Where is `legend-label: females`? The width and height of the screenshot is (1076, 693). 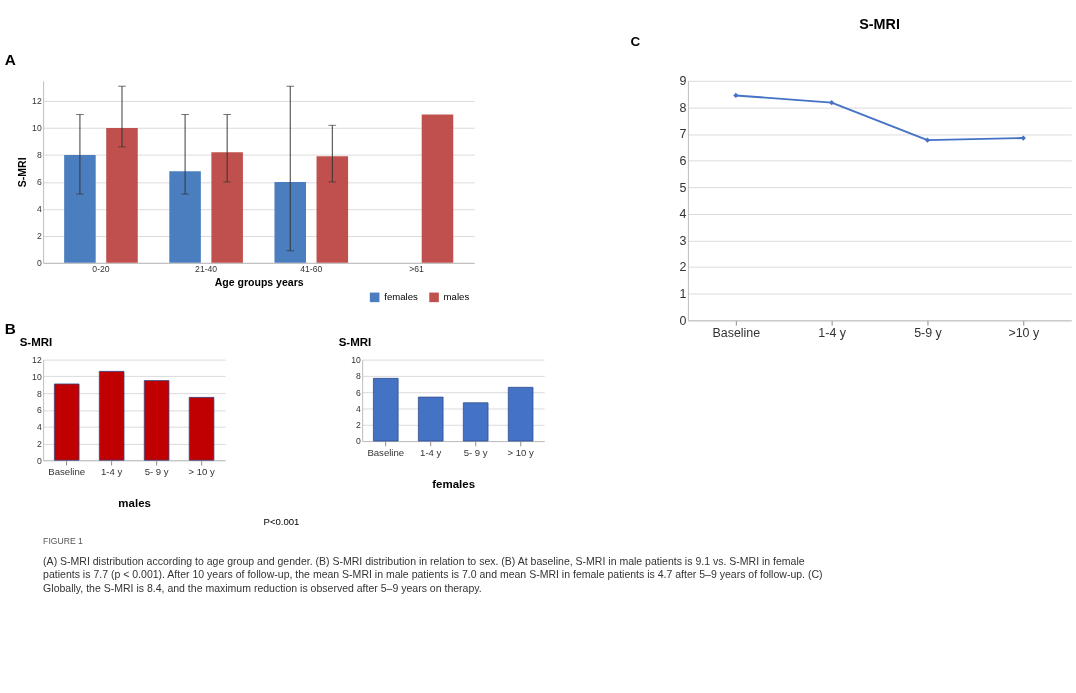
legend-label: females is located at coordinates (401, 297).